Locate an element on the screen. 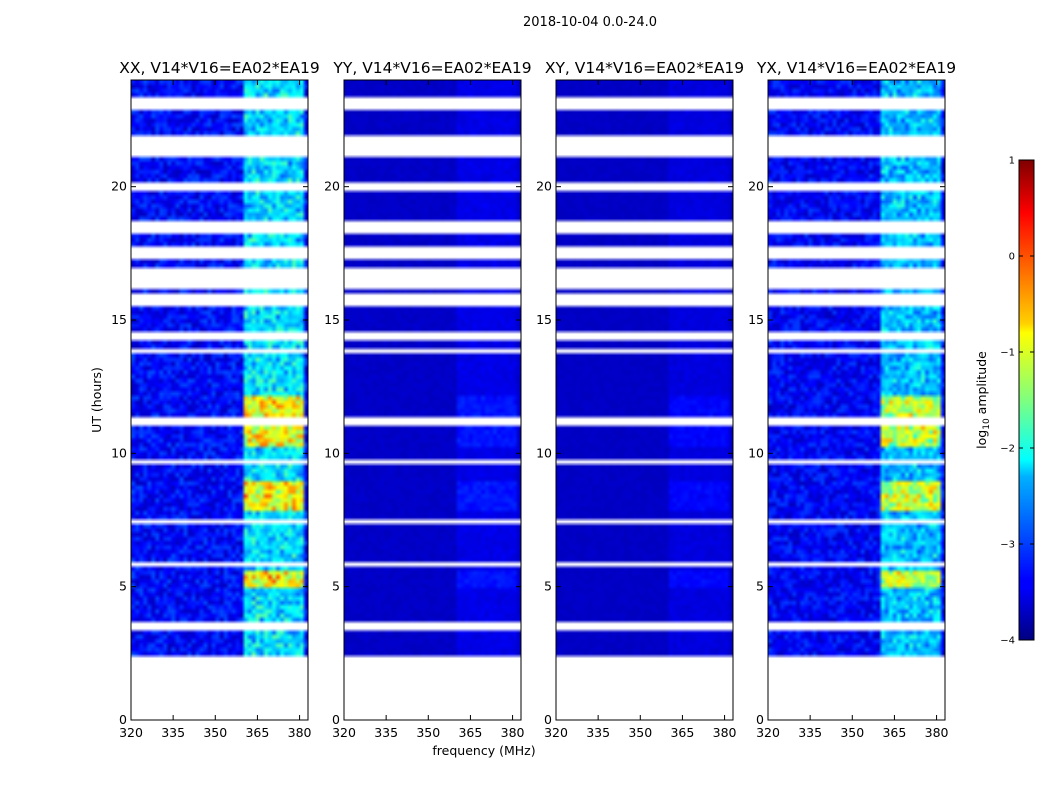 The image size is (1050, 800). heatmap-xy is located at coordinates (644, 400).